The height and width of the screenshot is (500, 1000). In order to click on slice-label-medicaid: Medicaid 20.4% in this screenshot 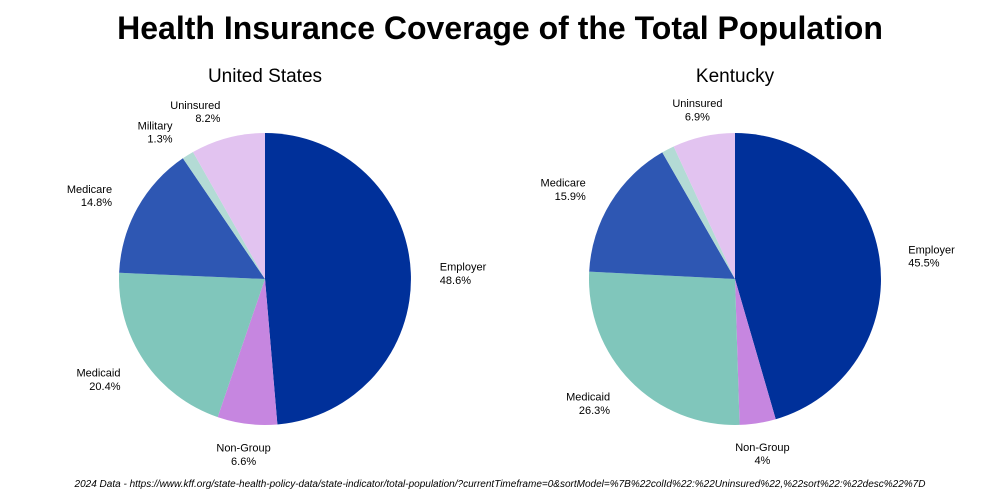, I will do `click(98, 380)`.